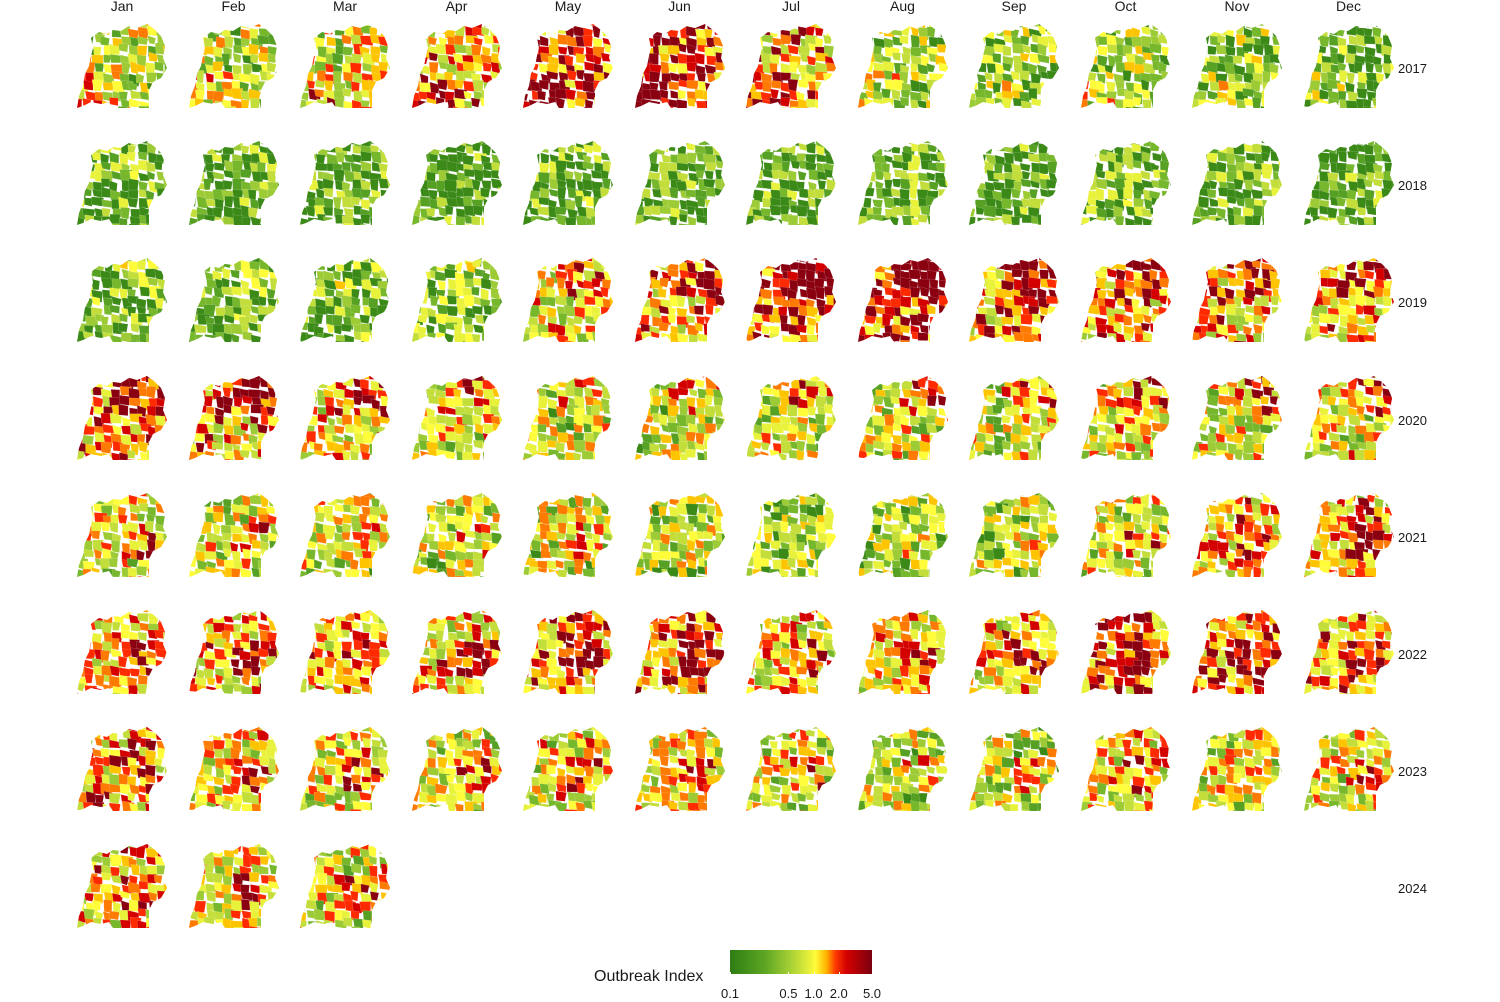 This screenshot has height=1002, width=1500. What do you see at coordinates (681, 300) in the screenshot?
I see `map-panel-2019-jun` at bounding box center [681, 300].